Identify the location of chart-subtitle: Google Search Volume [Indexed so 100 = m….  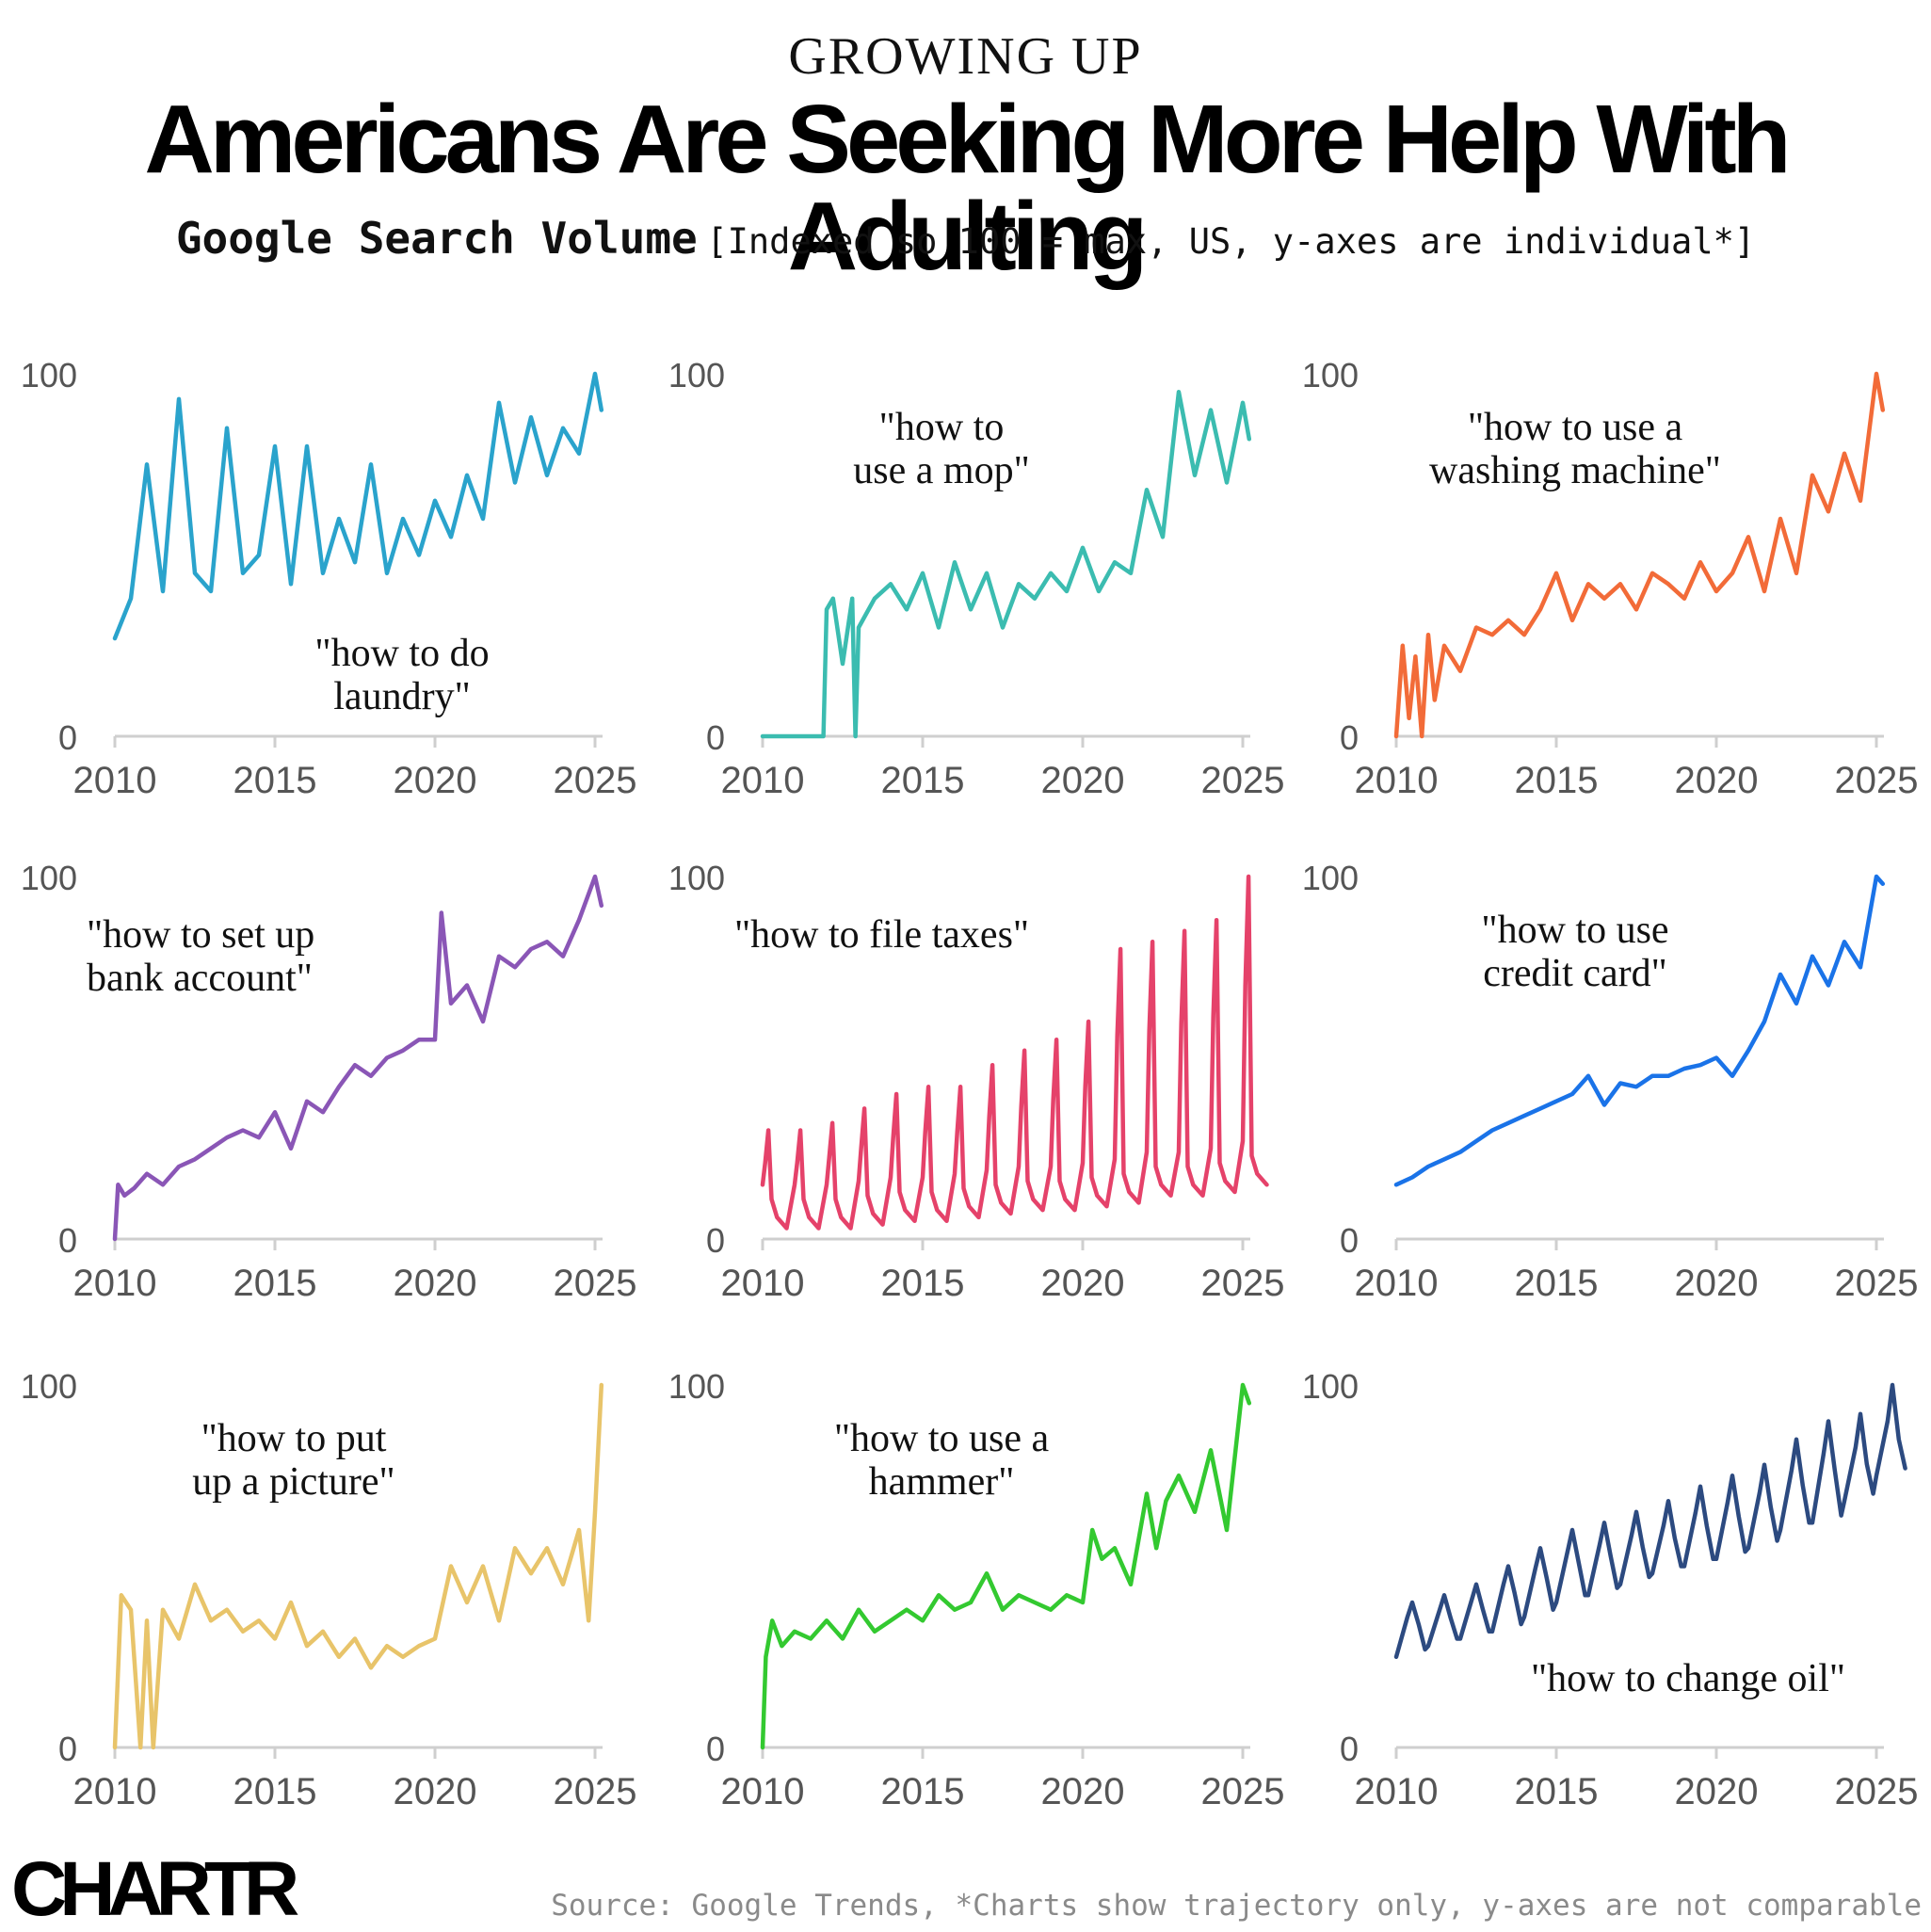
(965, 238).